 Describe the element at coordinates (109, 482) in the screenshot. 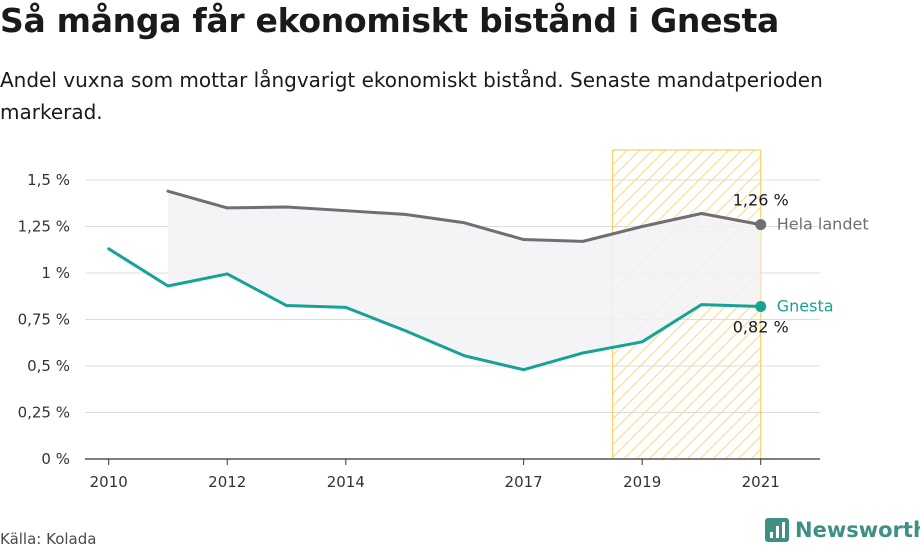

I see `x-tick-label: 2010` at that location.